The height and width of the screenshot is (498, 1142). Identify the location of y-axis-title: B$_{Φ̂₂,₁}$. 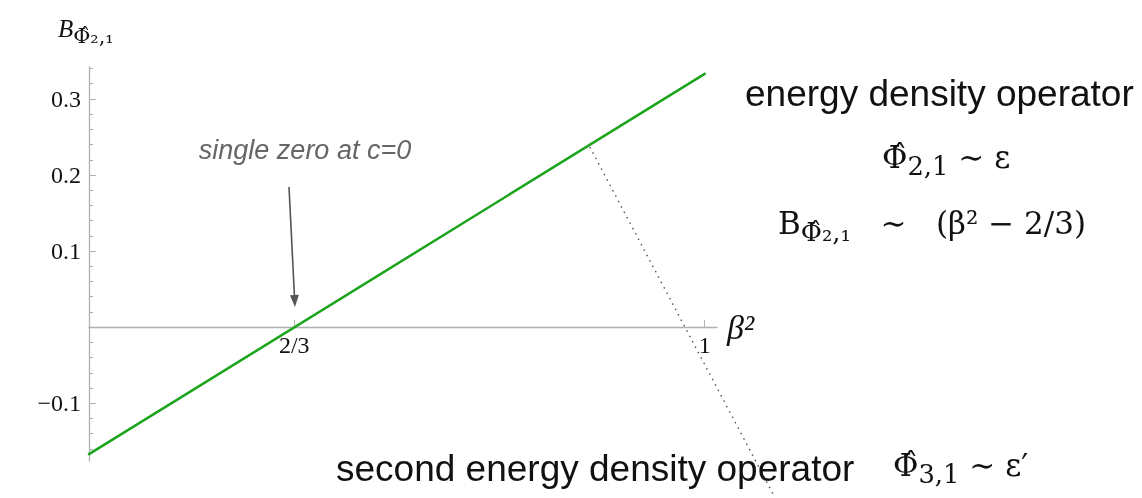
(86, 31).